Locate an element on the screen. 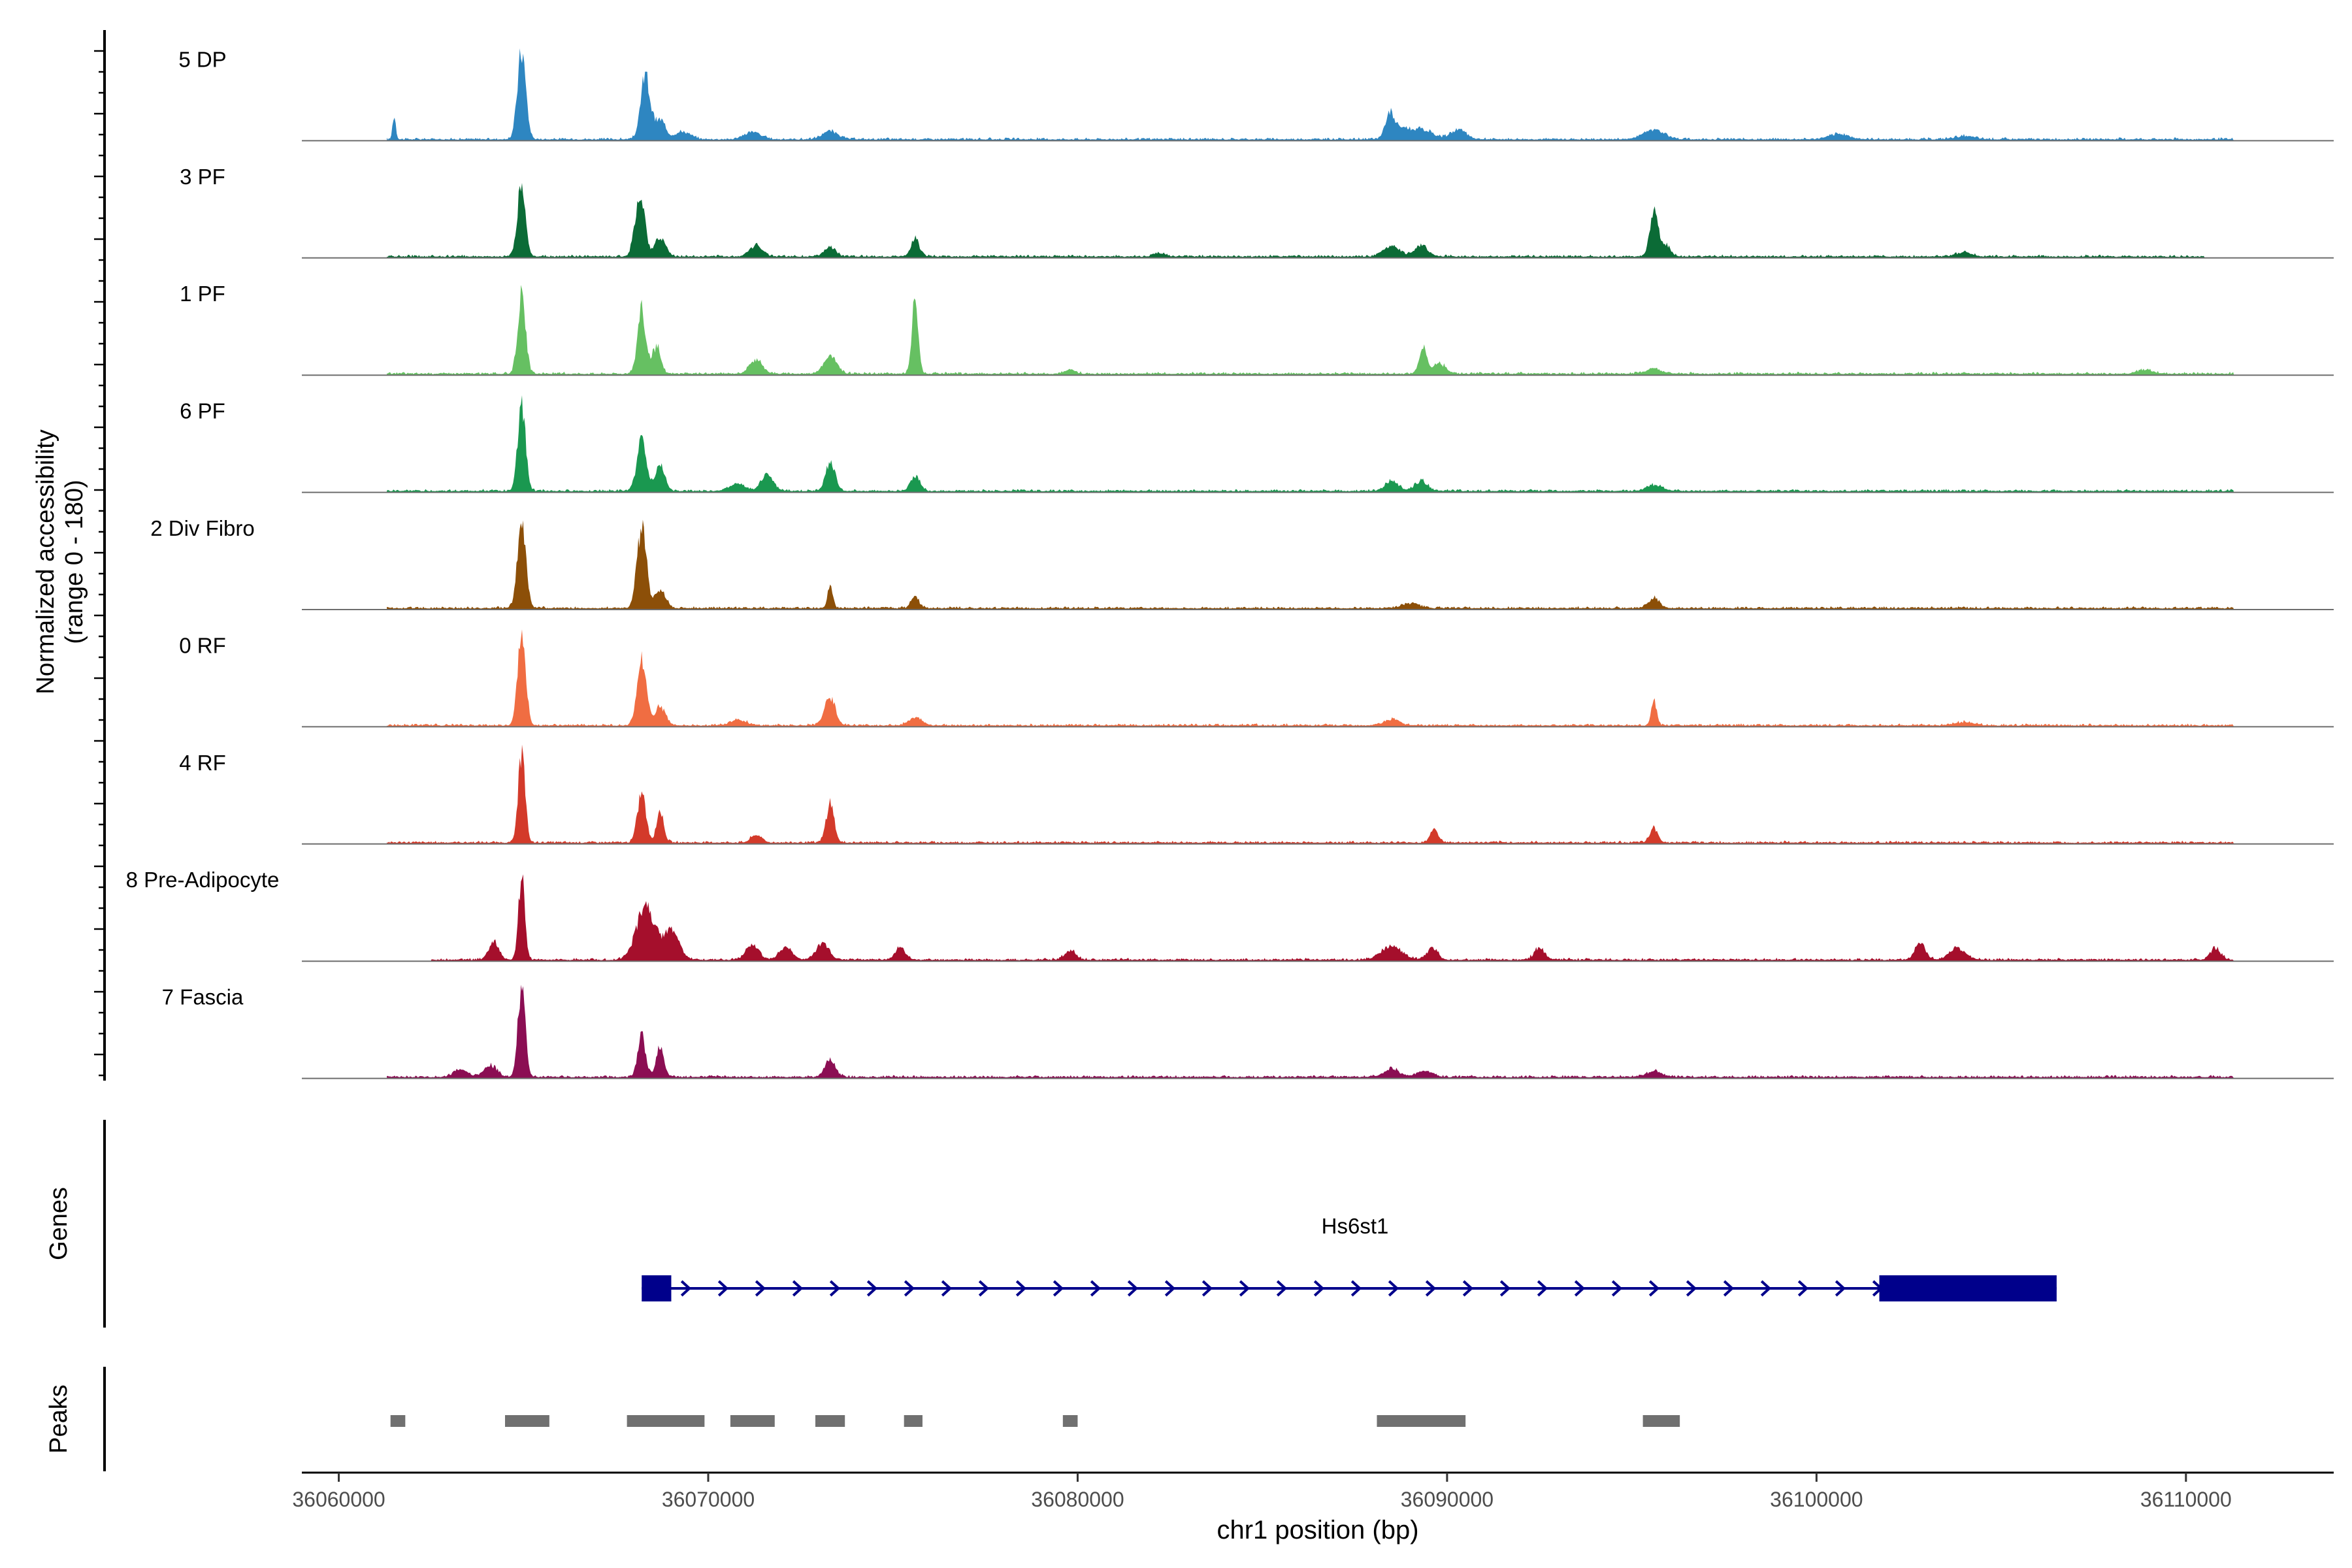 This screenshot has width=2352, height=1568. x-tick-label: 36080000 is located at coordinates (1077, 1499).